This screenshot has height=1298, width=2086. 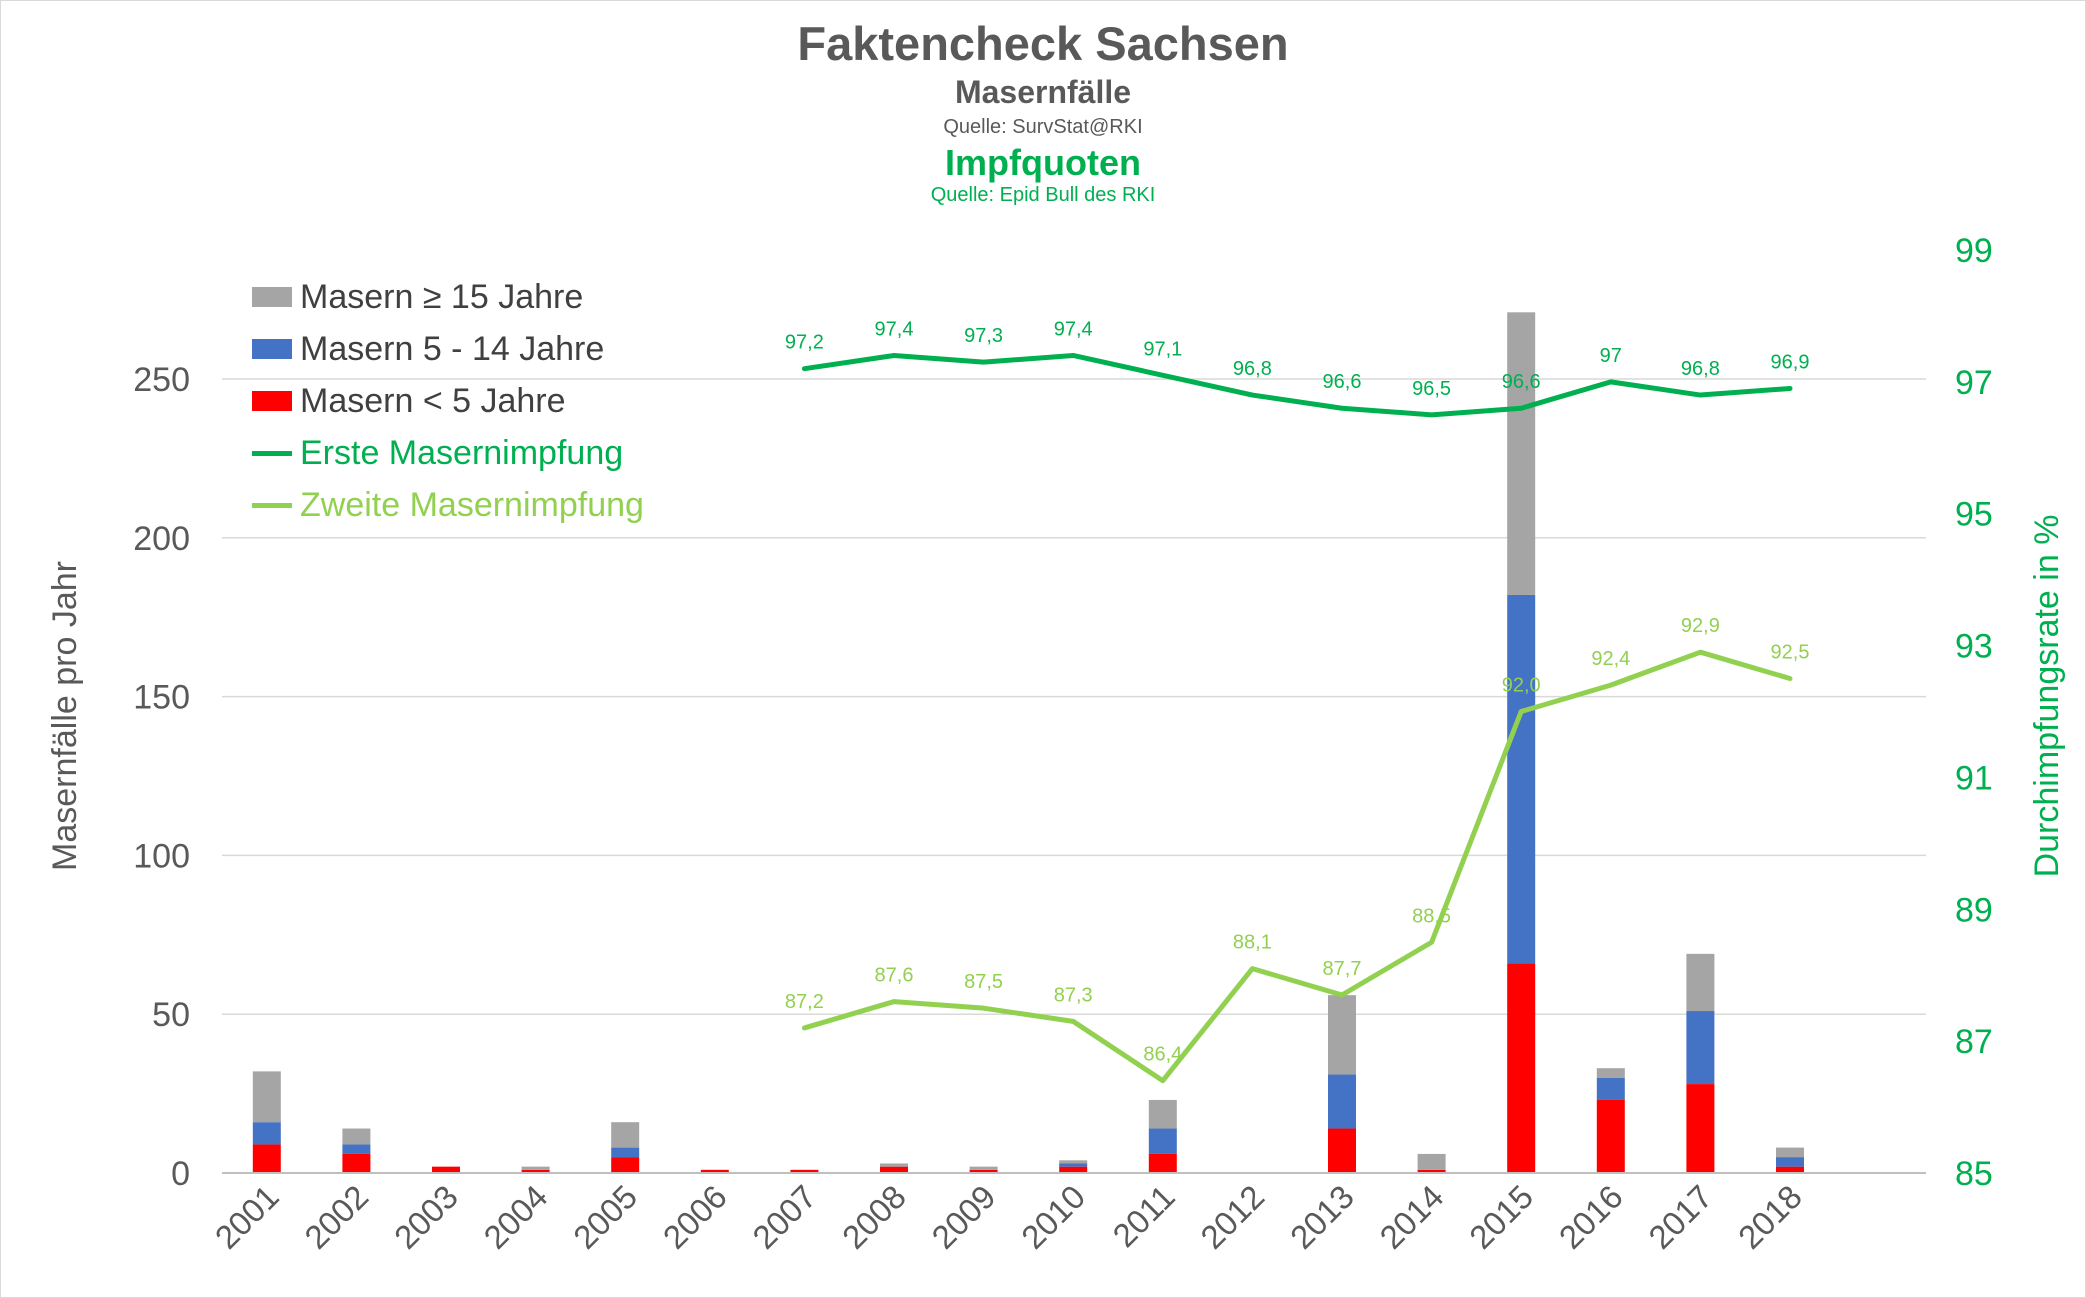 I want to click on legend-line-second, so click(x=272, y=505).